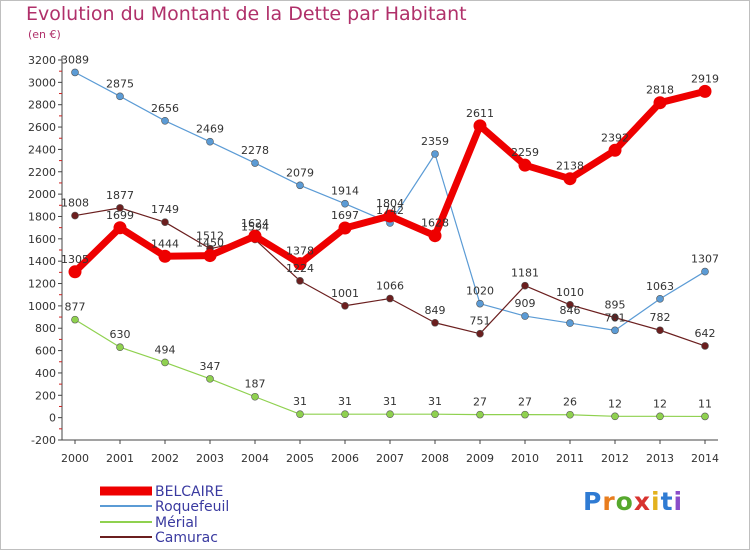 The width and height of the screenshot is (750, 550). Describe the element at coordinates (345, 293) in the screenshot. I see `data-label: 1001` at that location.